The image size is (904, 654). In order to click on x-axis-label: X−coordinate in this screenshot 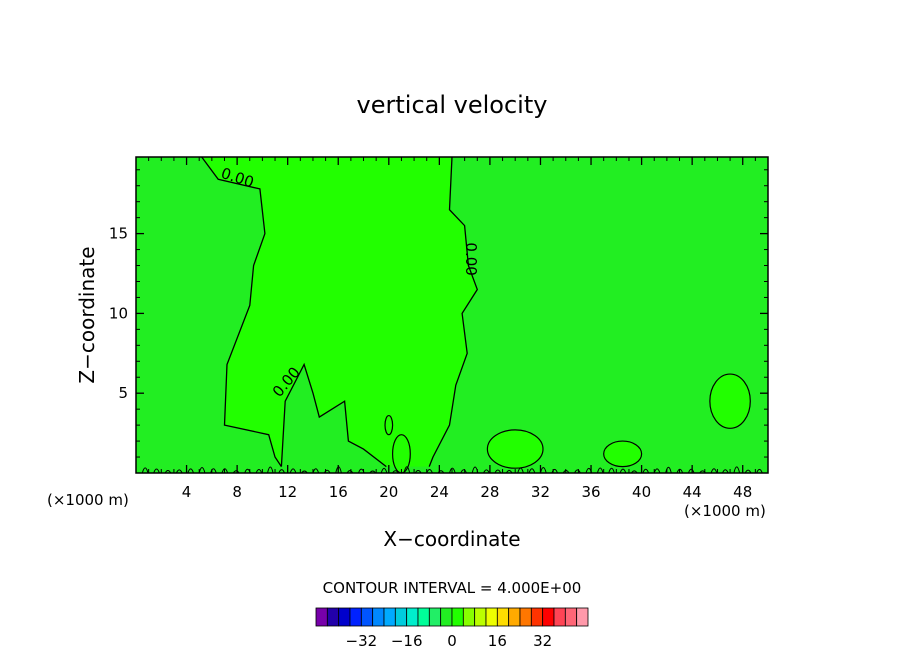, I will do `click(451, 539)`.